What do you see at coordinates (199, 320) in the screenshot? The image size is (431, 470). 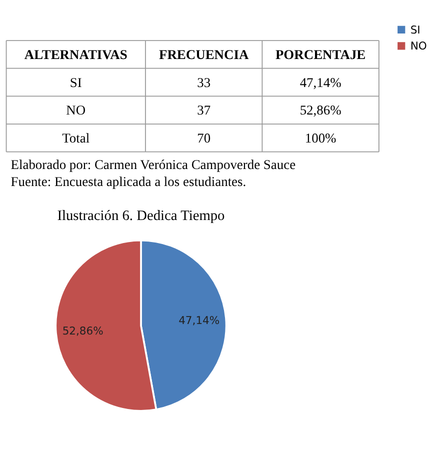 I see `data-label: 47,14%` at bounding box center [199, 320].